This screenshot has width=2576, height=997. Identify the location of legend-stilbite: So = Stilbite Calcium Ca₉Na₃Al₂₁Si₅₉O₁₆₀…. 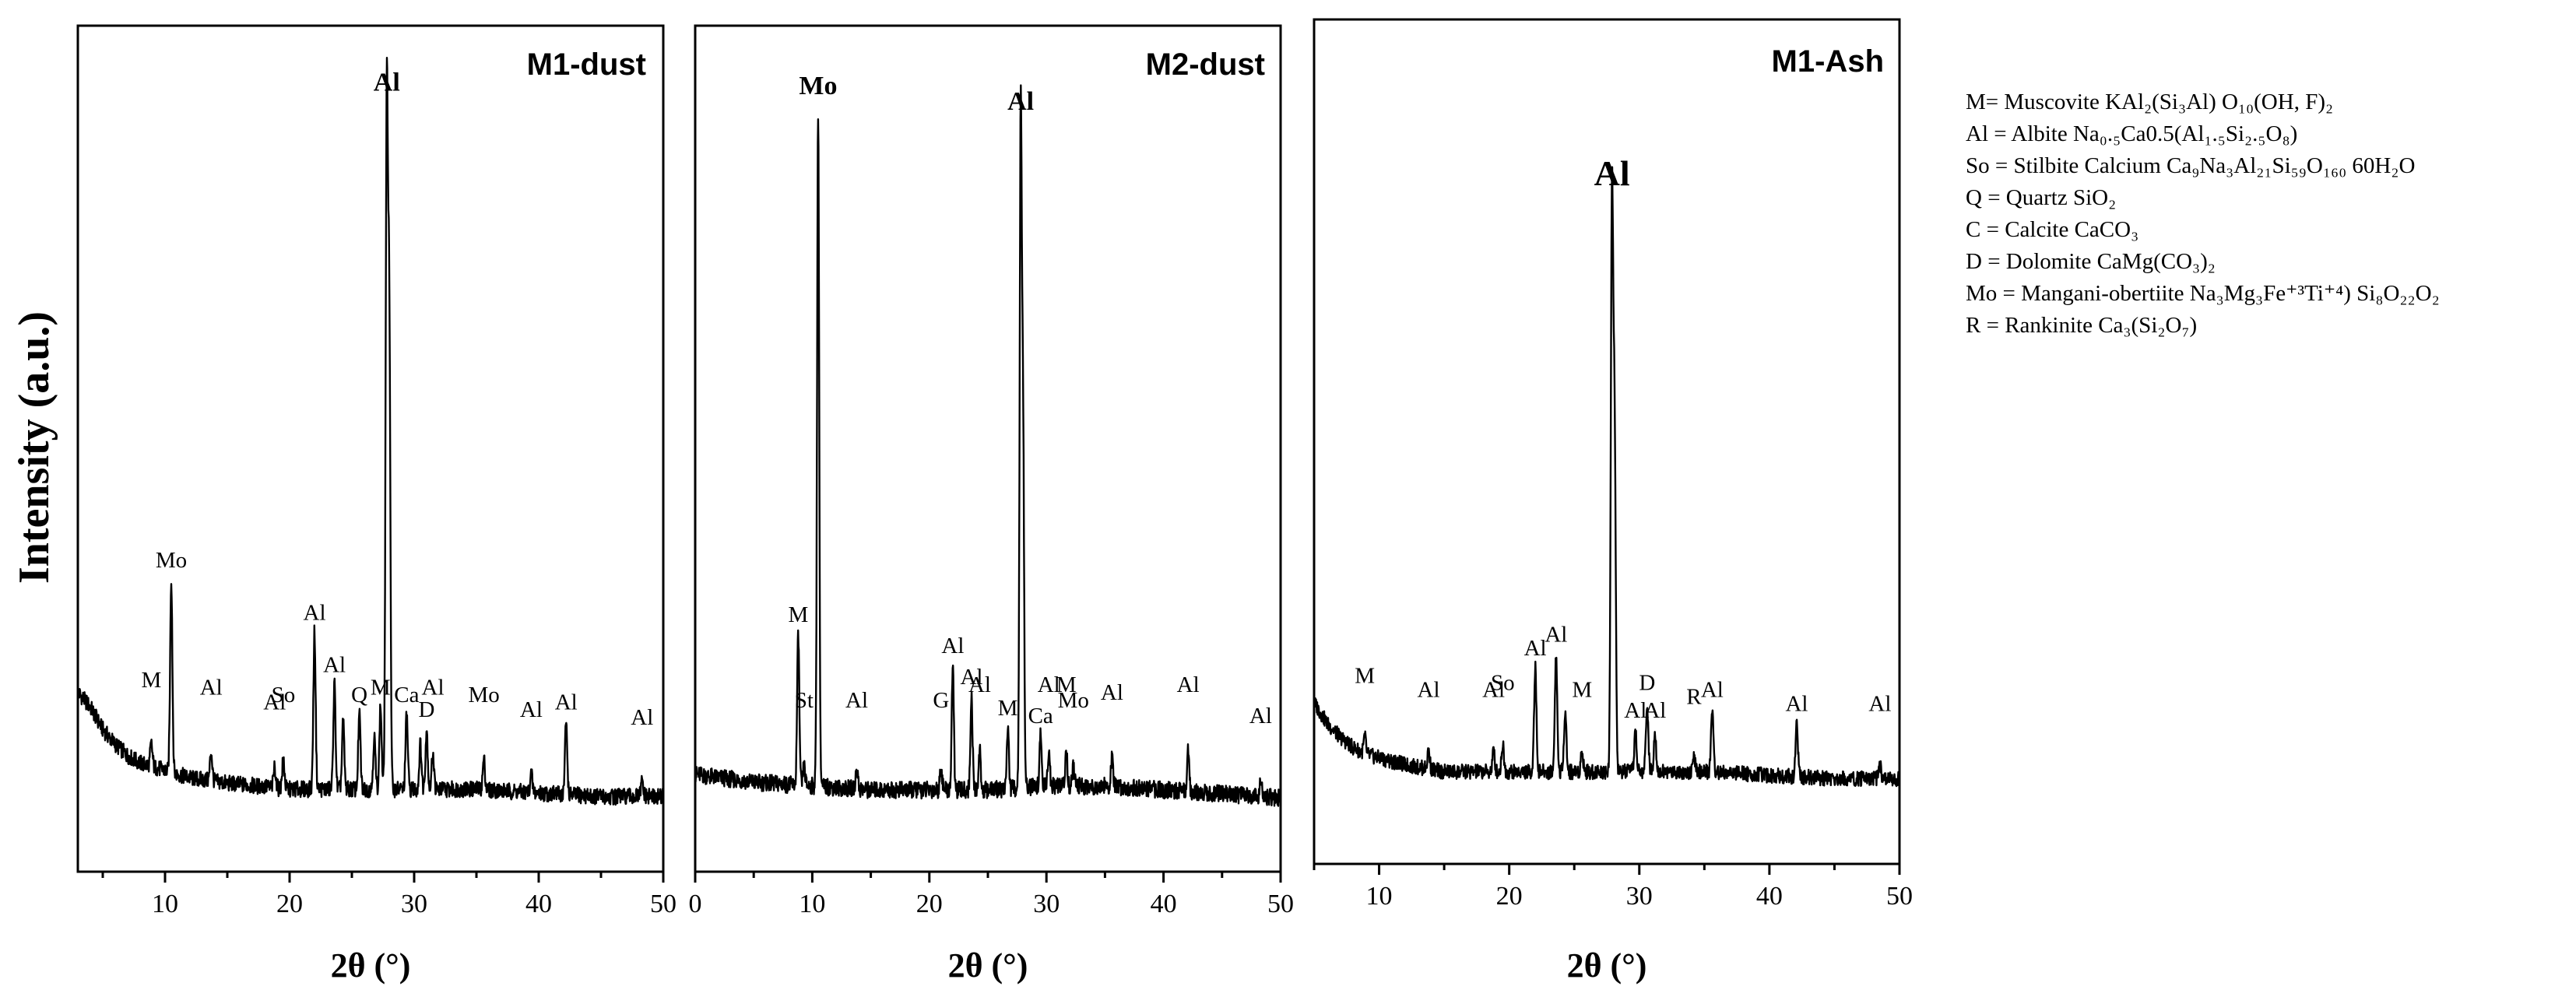
(2190, 165).